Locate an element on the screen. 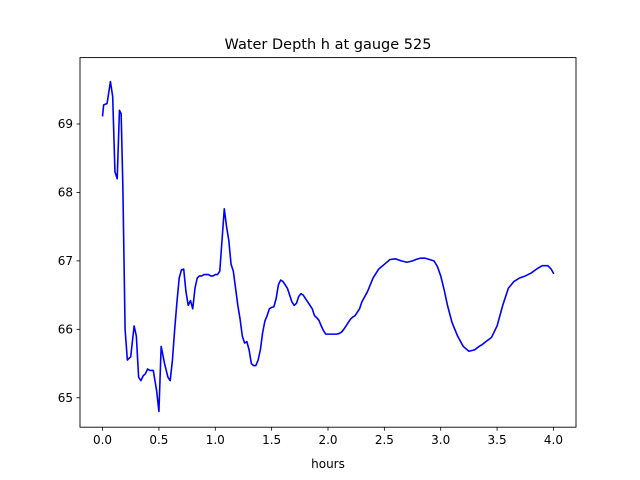 This screenshot has height=480, width=640. x-tick-label: 2.5 is located at coordinates (384, 440).